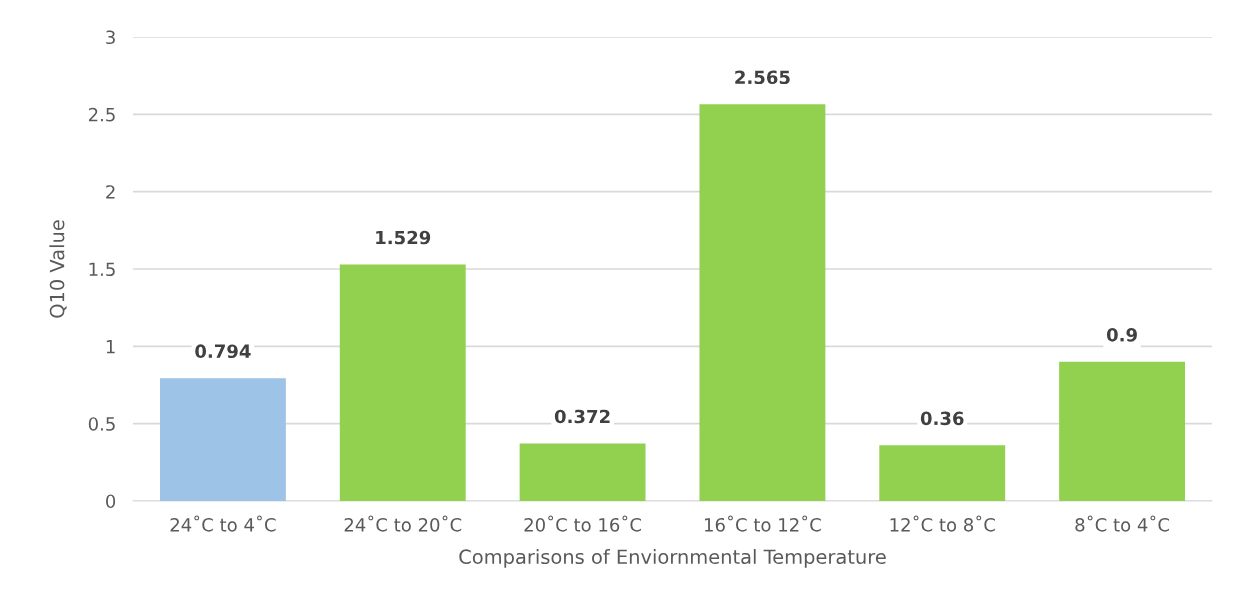 The image size is (1234, 614). I want to click on x-tick-label: 20˚C to 16˚C, so click(583, 523).